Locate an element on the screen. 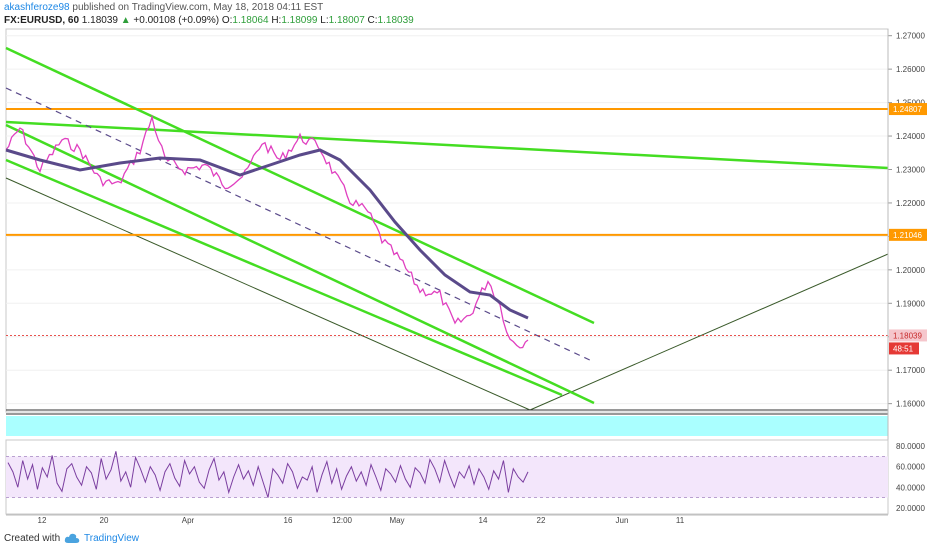  countdown-badge-label: 48:51 is located at coordinates (903, 348).